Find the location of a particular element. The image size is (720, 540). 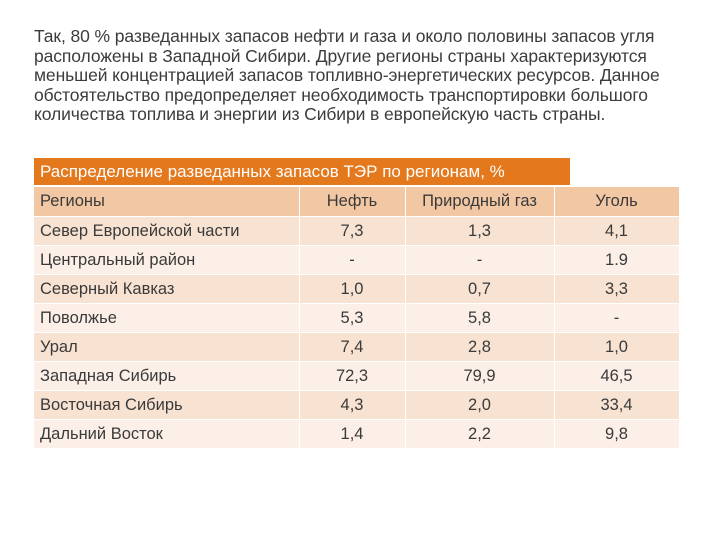

coal-cell: 9,8 is located at coordinates (617, 434).